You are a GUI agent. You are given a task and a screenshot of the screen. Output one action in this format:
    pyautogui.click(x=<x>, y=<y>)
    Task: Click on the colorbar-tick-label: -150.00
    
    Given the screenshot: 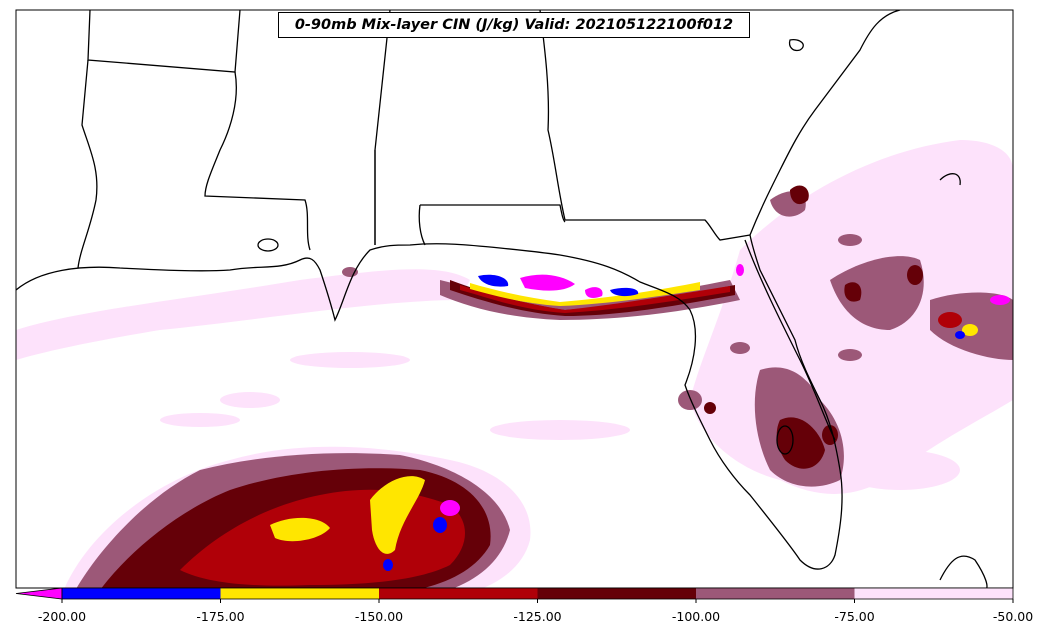 What is the action you would take?
    pyautogui.click(x=379, y=616)
    